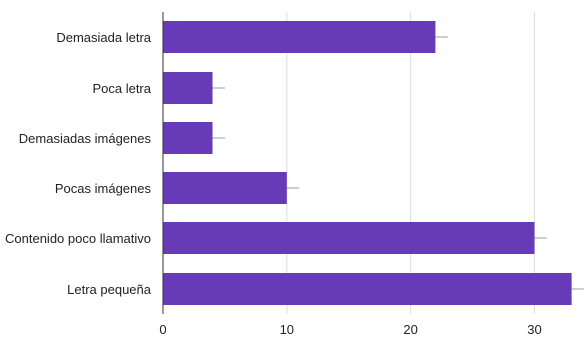 The height and width of the screenshot is (341, 587). Describe the element at coordinates (85, 138) in the screenshot. I see `category-label: Demasiadas imágenes` at that location.